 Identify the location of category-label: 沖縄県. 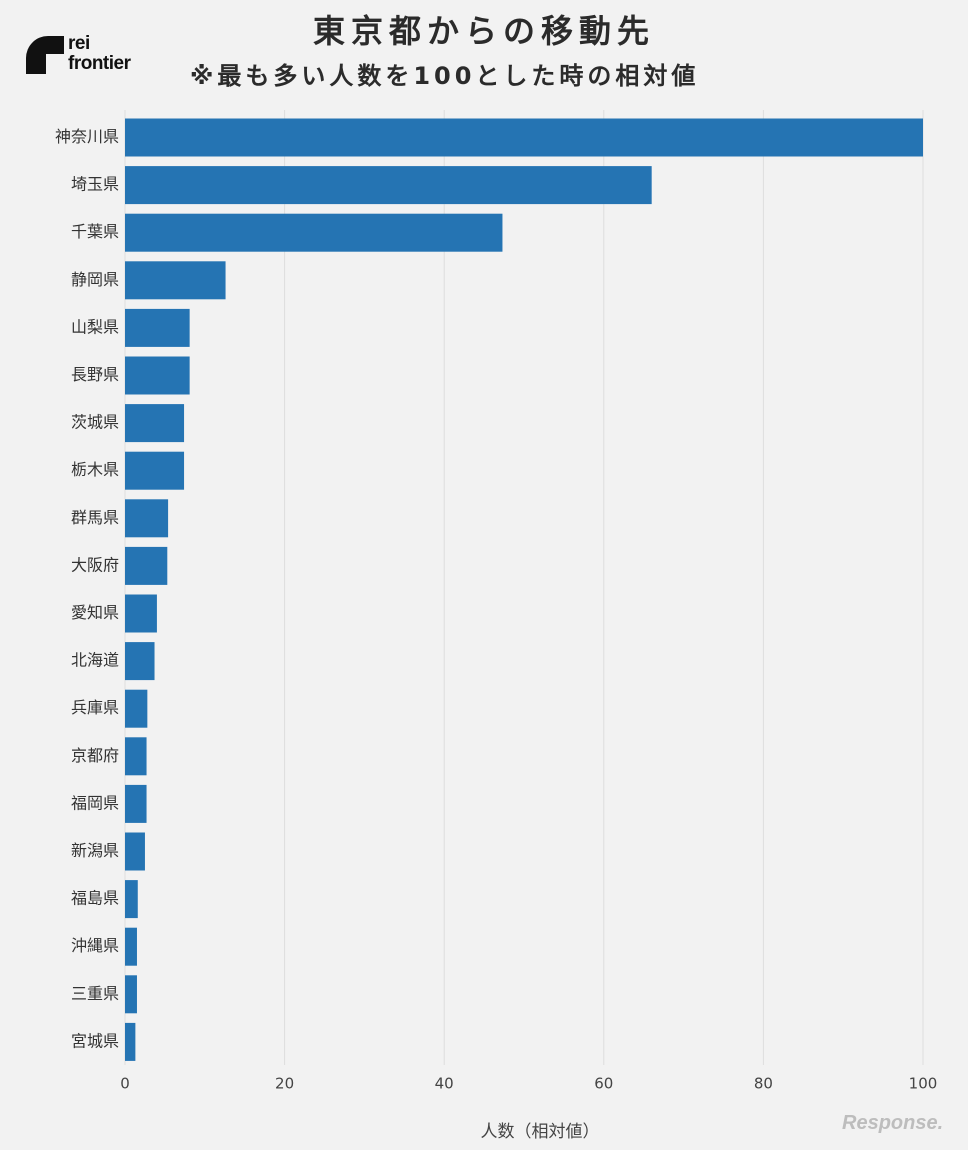
(95, 945).